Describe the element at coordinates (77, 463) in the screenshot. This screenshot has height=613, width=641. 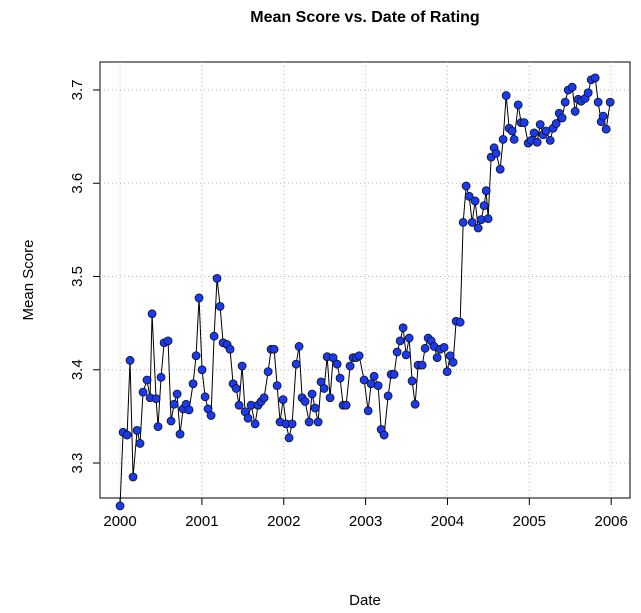
I see `y-tick-label: 3.3` at that location.